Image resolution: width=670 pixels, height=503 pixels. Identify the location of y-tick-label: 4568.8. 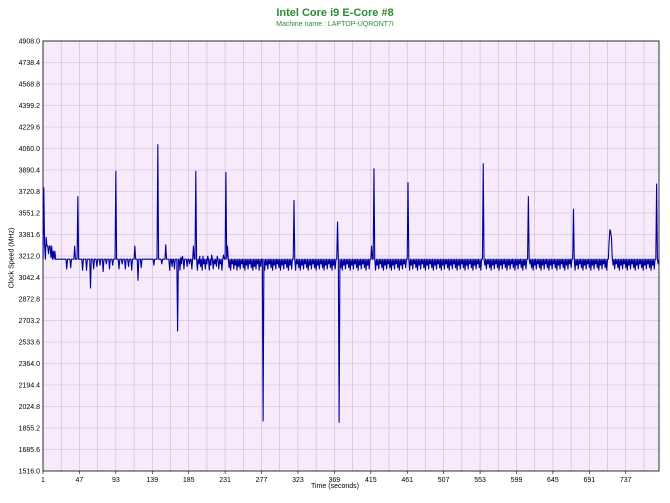
(30, 85).